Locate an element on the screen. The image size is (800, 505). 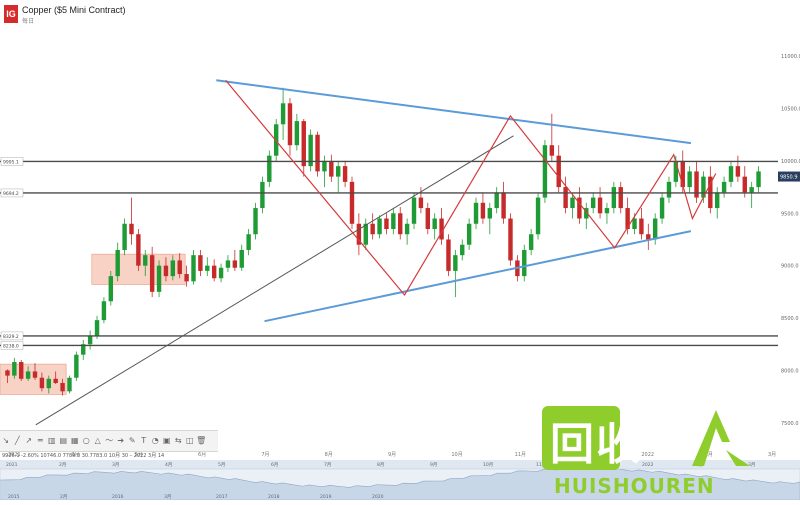
x-tick-label: 3月 is located at coordinates (75, 455).